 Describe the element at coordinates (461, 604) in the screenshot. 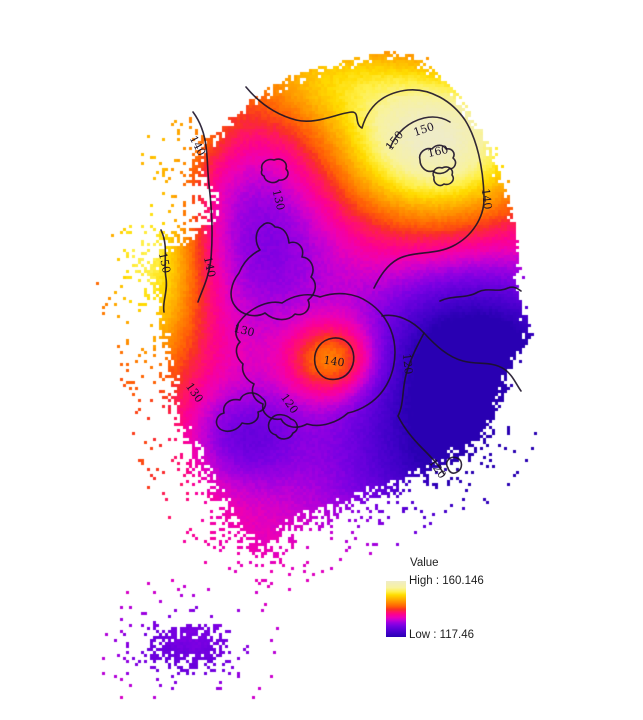

I see `legend: Value High : 160.146 Low : 117.46` at that location.